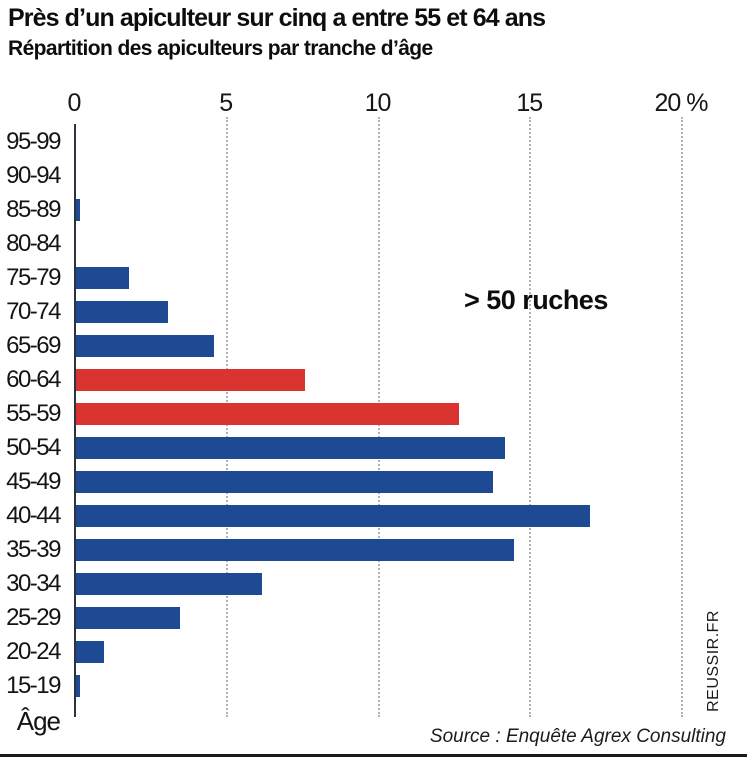  What do you see at coordinates (74, 103) in the screenshot?
I see `x-tick: 0` at bounding box center [74, 103].